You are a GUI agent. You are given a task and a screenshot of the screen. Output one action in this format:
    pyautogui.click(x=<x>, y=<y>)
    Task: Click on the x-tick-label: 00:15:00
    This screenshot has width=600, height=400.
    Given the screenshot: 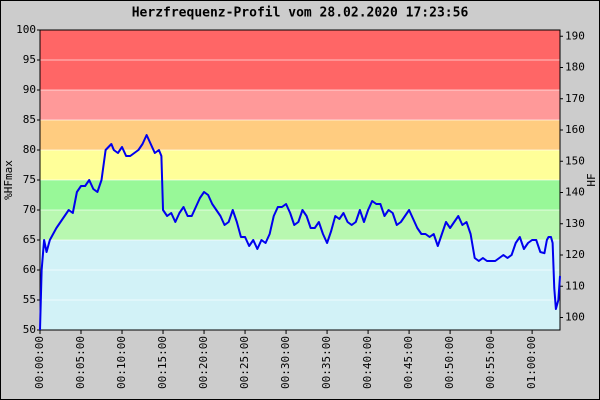 What is the action you would take?
    pyautogui.click(x=162, y=362)
    